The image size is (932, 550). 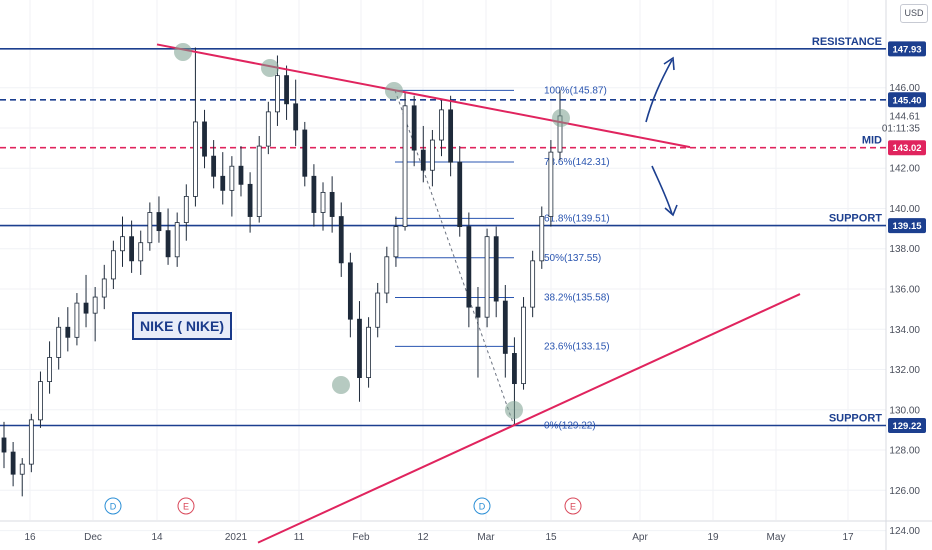 What do you see at coordinates (577, 218) in the screenshot?
I see `fib-level-label: 61.8%(139.51)` at bounding box center [577, 218].